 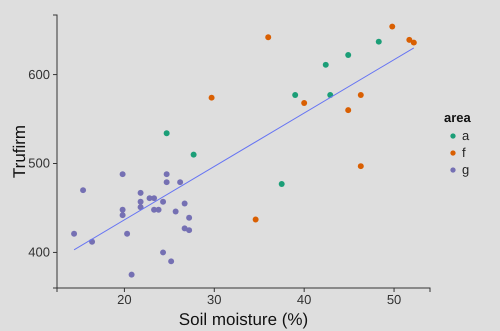 I want to click on legend-label: f, so click(x=464, y=152).